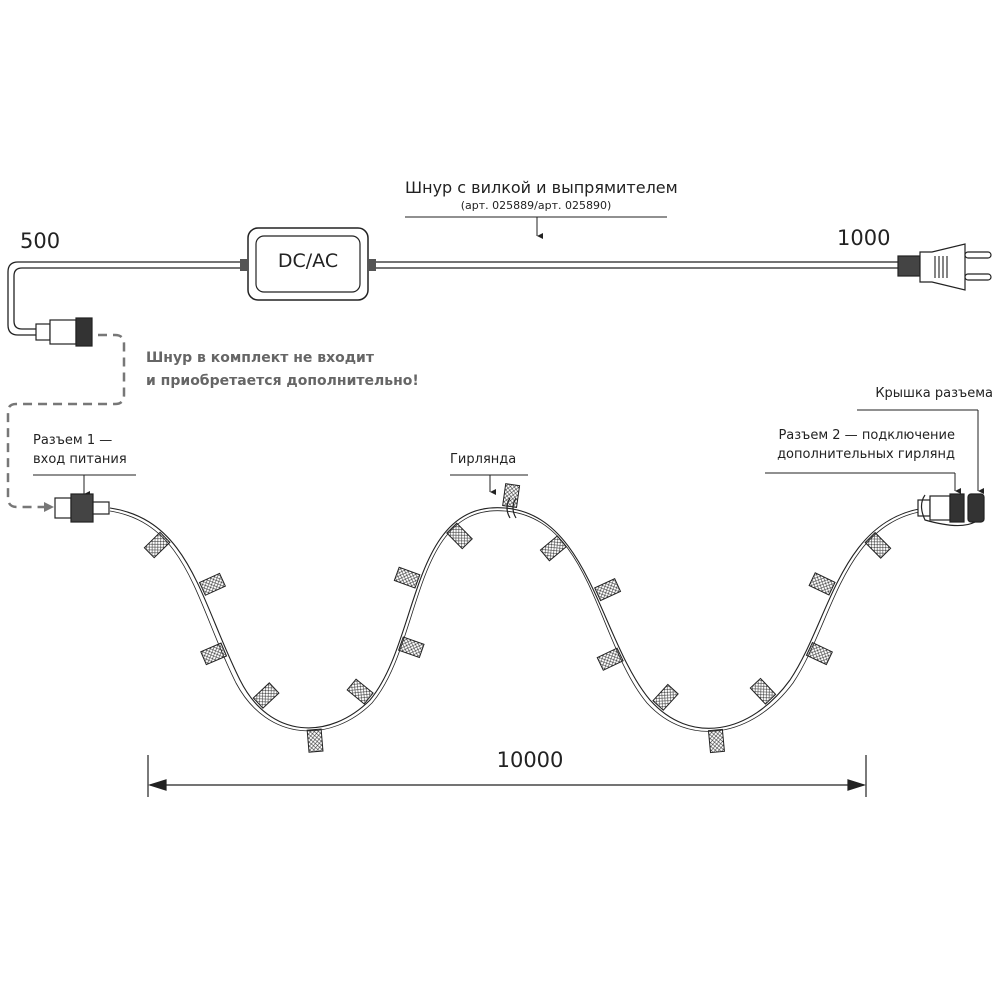 This screenshot has width=1000, height=1000. I want to click on connector2-label-line2: дополнительных гирлянд, so click(866, 454).